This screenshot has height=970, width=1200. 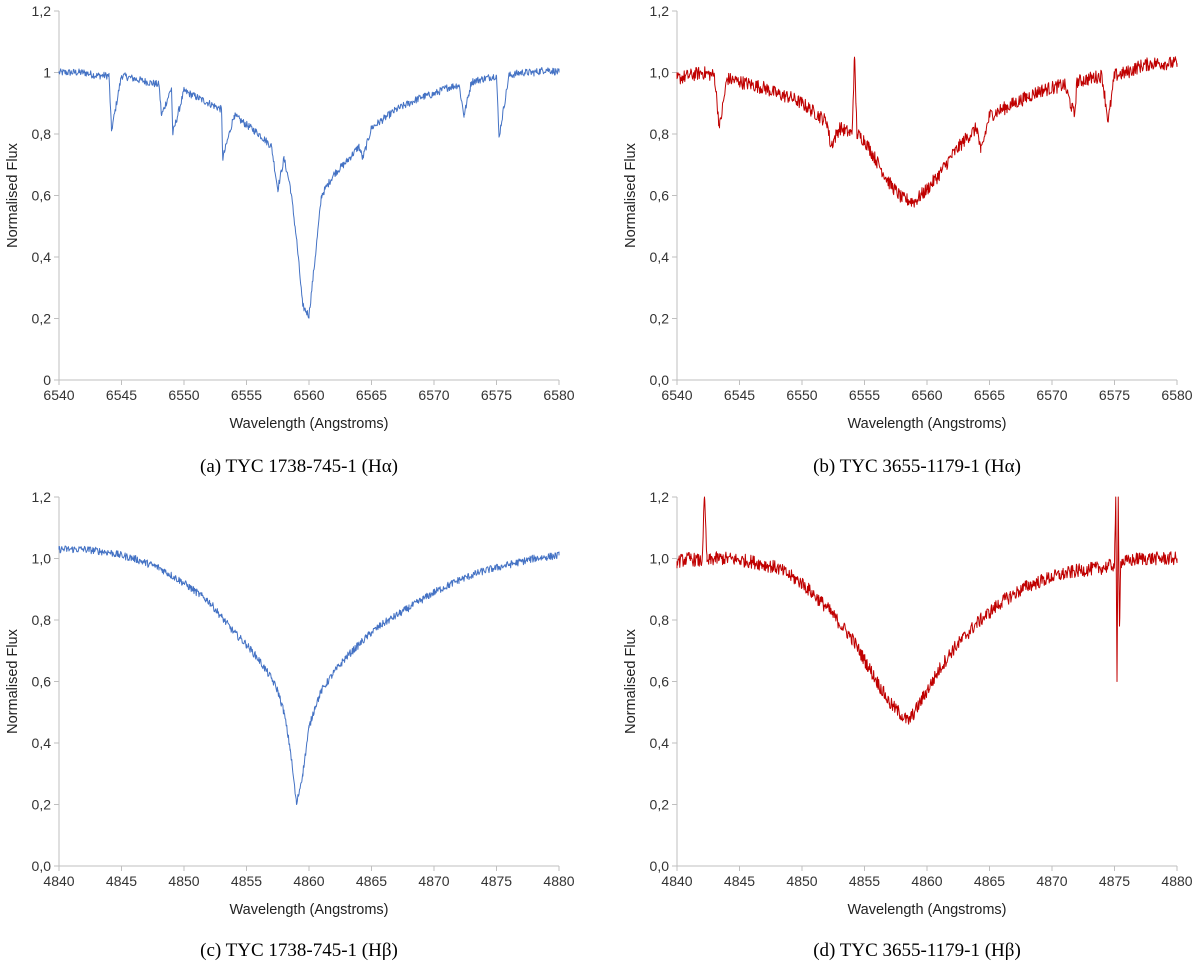 What do you see at coordinates (299, 950) in the screenshot?
I see `panel-caption: (c) TYC 1738-745-1 (Hβ)` at bounding box center [299, 950].